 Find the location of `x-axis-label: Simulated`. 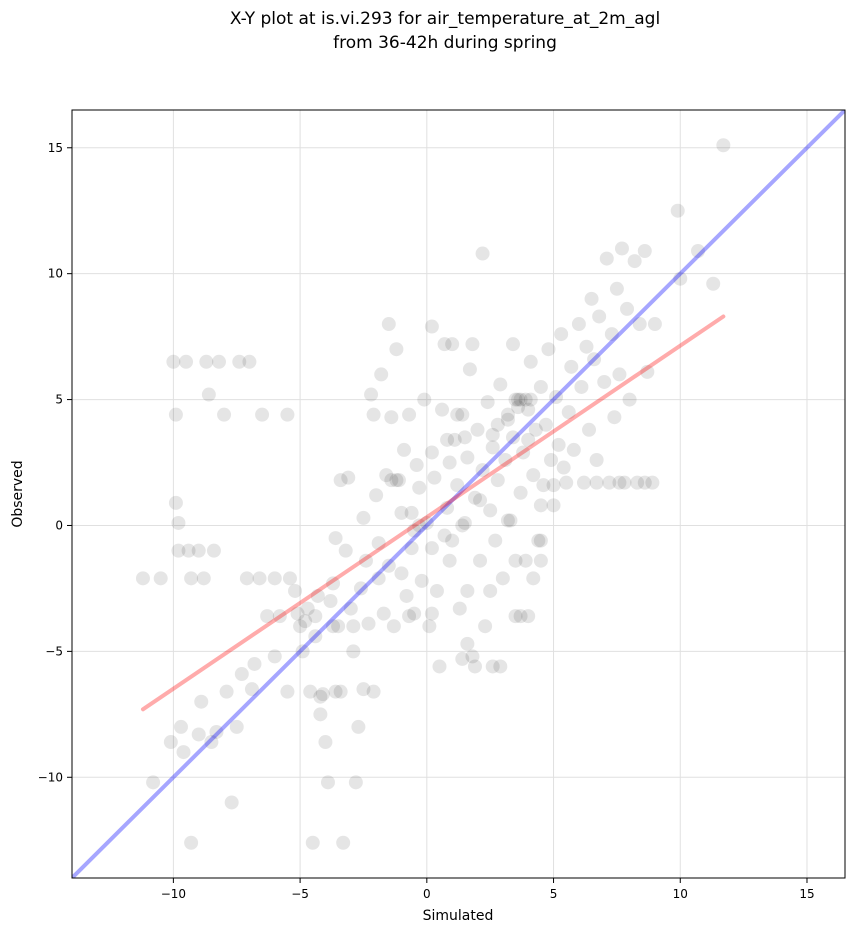

x-axis-label: Simulated is located at coordinates (458, 916).